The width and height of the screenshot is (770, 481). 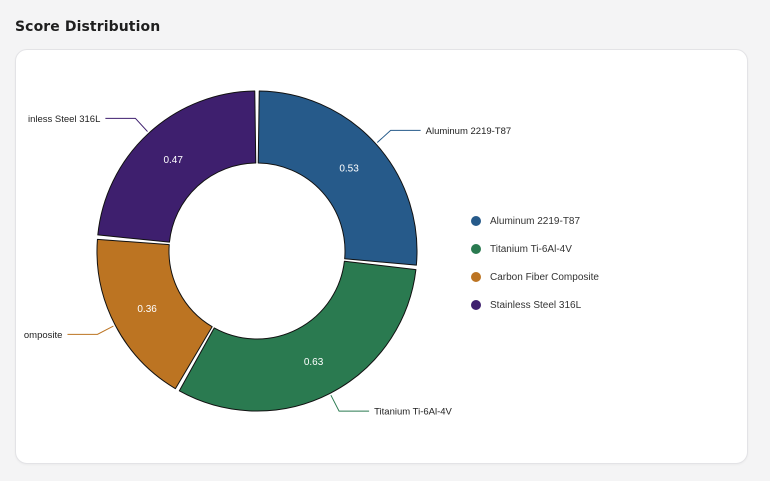 What do you see at coordinates (90, 330) in the screenshot?
I see `leader-line-carbon-fiber` at bounding box center [90, 330].